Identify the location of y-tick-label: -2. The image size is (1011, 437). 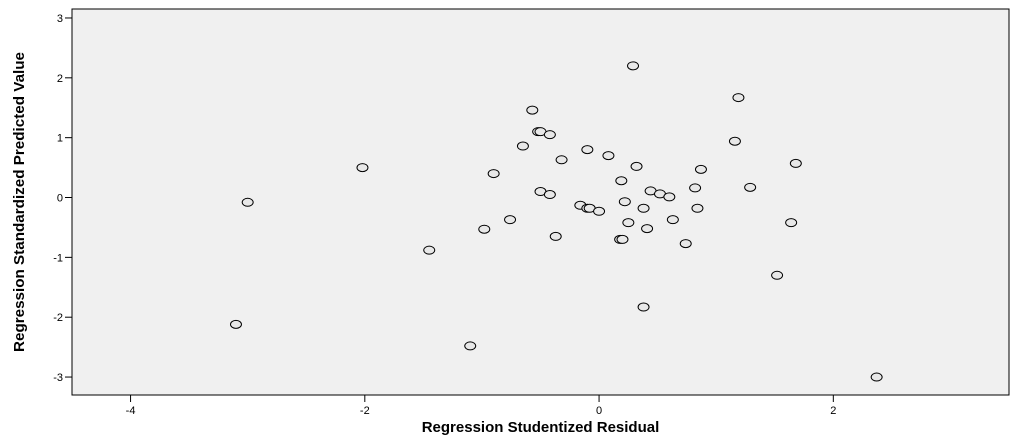
(58, 318).